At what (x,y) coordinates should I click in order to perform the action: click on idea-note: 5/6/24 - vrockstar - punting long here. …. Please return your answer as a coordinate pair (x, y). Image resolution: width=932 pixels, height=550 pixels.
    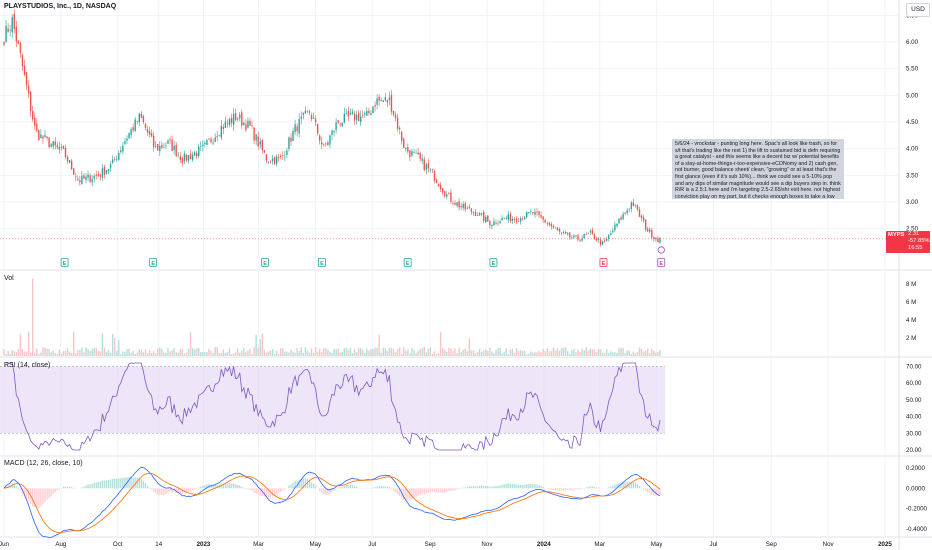
    Looking at the image, I should click on (758, 169).